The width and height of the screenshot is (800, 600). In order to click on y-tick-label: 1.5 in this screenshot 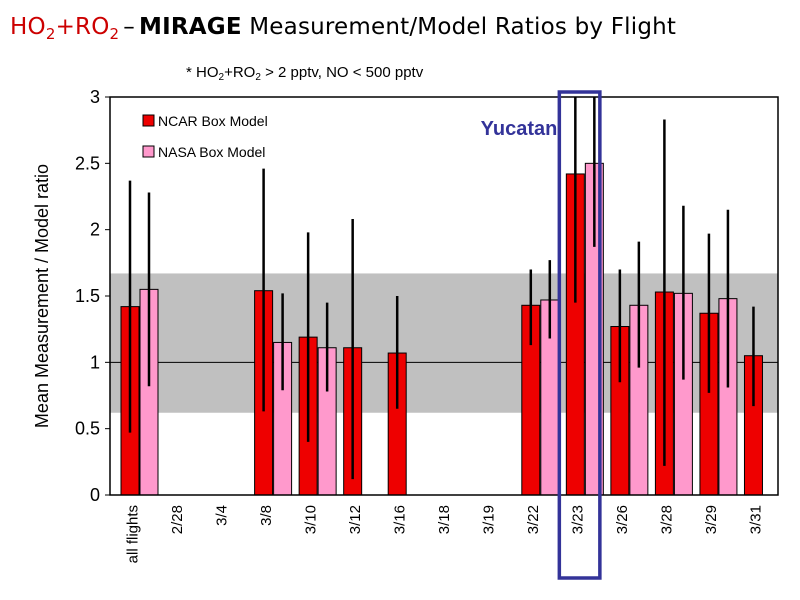, I will do `click(87, 296)`.